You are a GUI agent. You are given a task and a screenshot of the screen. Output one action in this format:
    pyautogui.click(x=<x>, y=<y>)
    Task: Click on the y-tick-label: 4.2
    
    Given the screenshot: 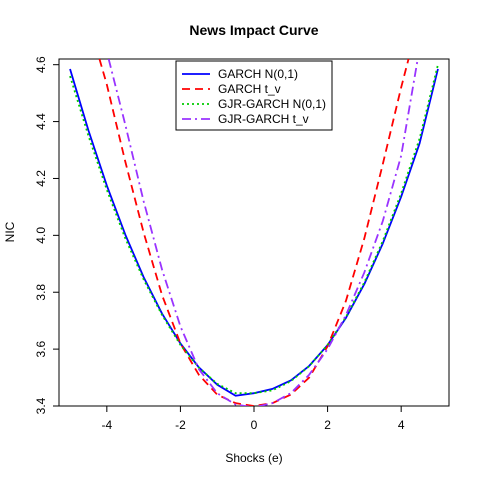 What is the action you would take?
    pyautogui.click(x=41, y=178)
    